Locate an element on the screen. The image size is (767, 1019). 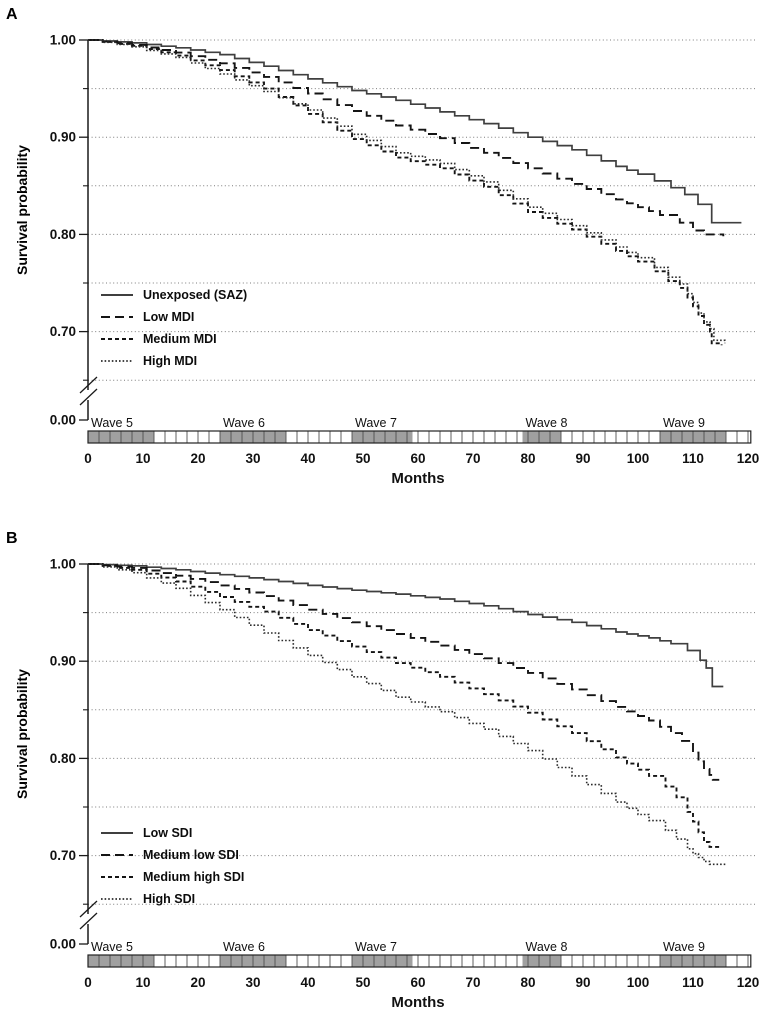
panel-a-label: A is located at coordinates (12, 14).